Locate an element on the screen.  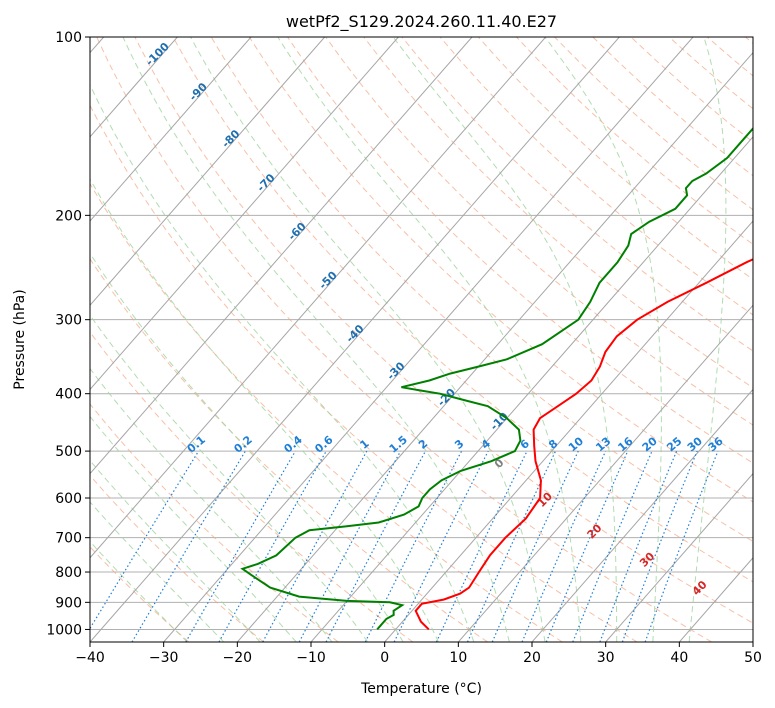
dry-adiabat-label: -40 is located at coordinates (354, 333).